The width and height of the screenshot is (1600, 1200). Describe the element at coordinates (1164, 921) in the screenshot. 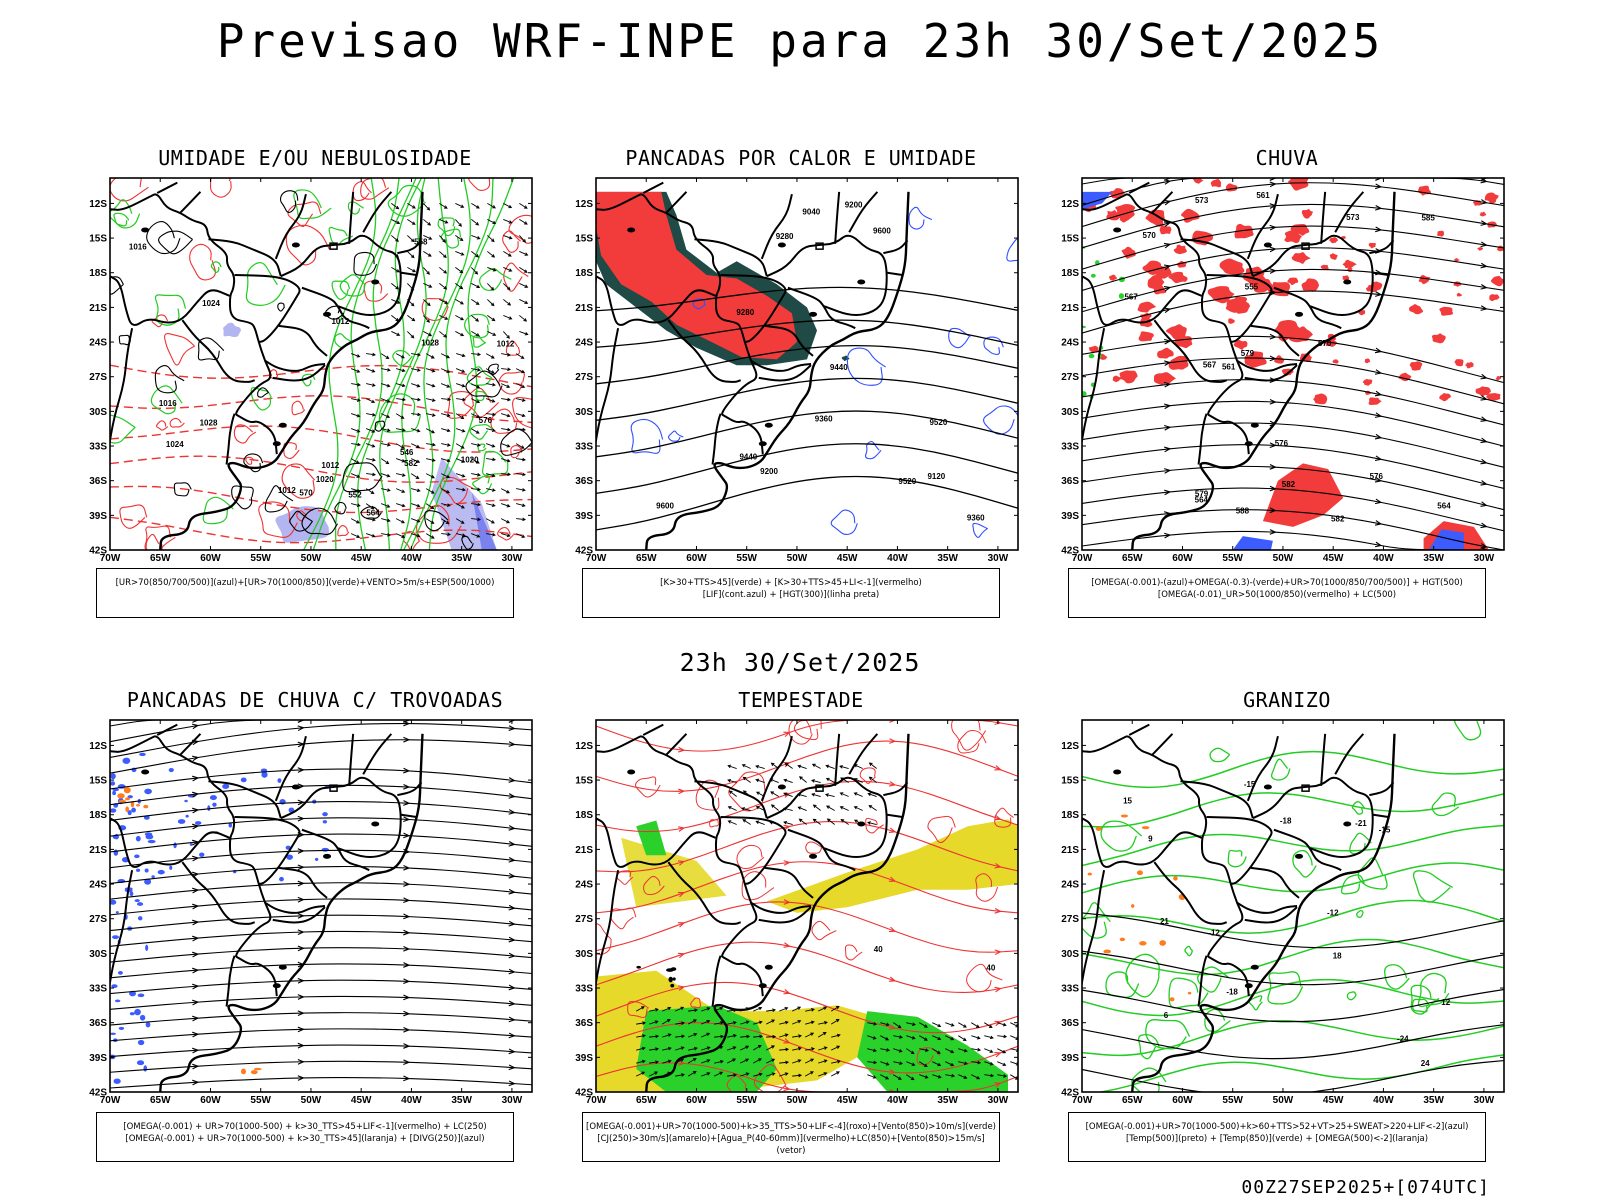

I see `contour-label: 21` at that location.